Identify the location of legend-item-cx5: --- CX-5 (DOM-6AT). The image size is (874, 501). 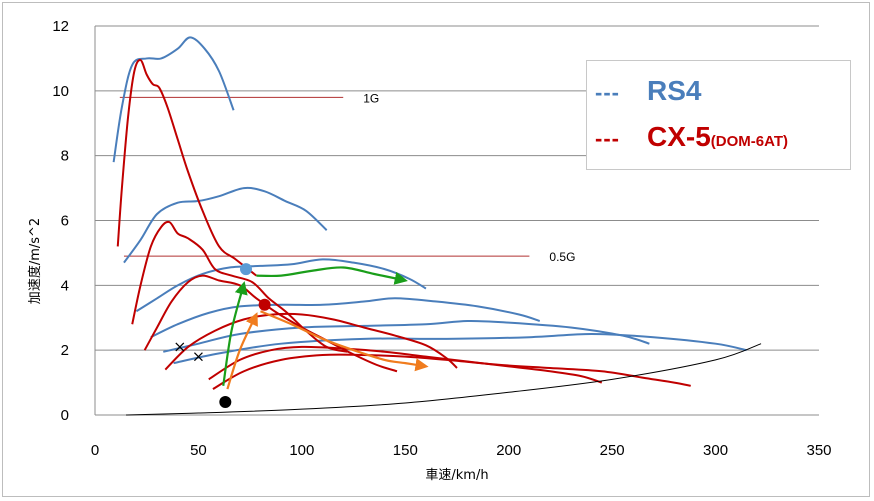
(691, 137).